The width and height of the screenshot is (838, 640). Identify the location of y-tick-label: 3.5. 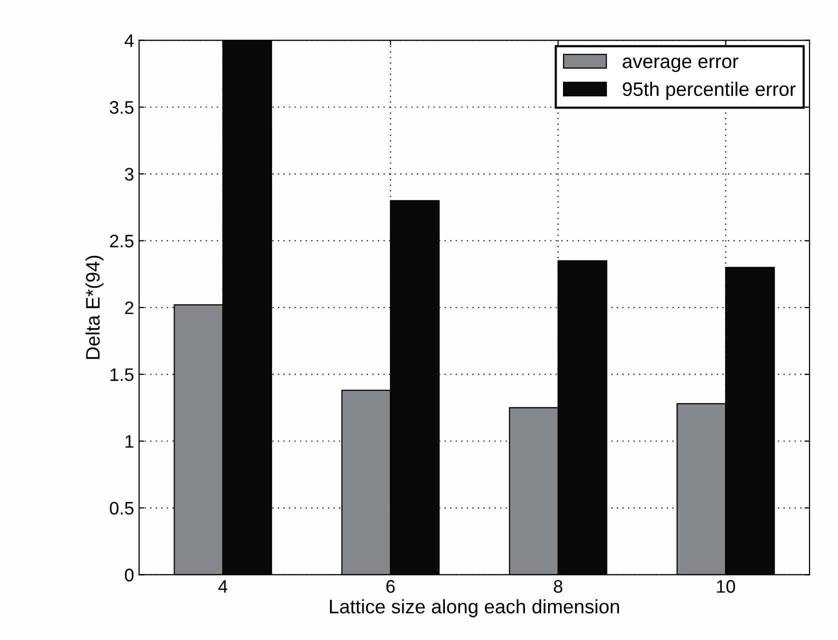
(122, 107).